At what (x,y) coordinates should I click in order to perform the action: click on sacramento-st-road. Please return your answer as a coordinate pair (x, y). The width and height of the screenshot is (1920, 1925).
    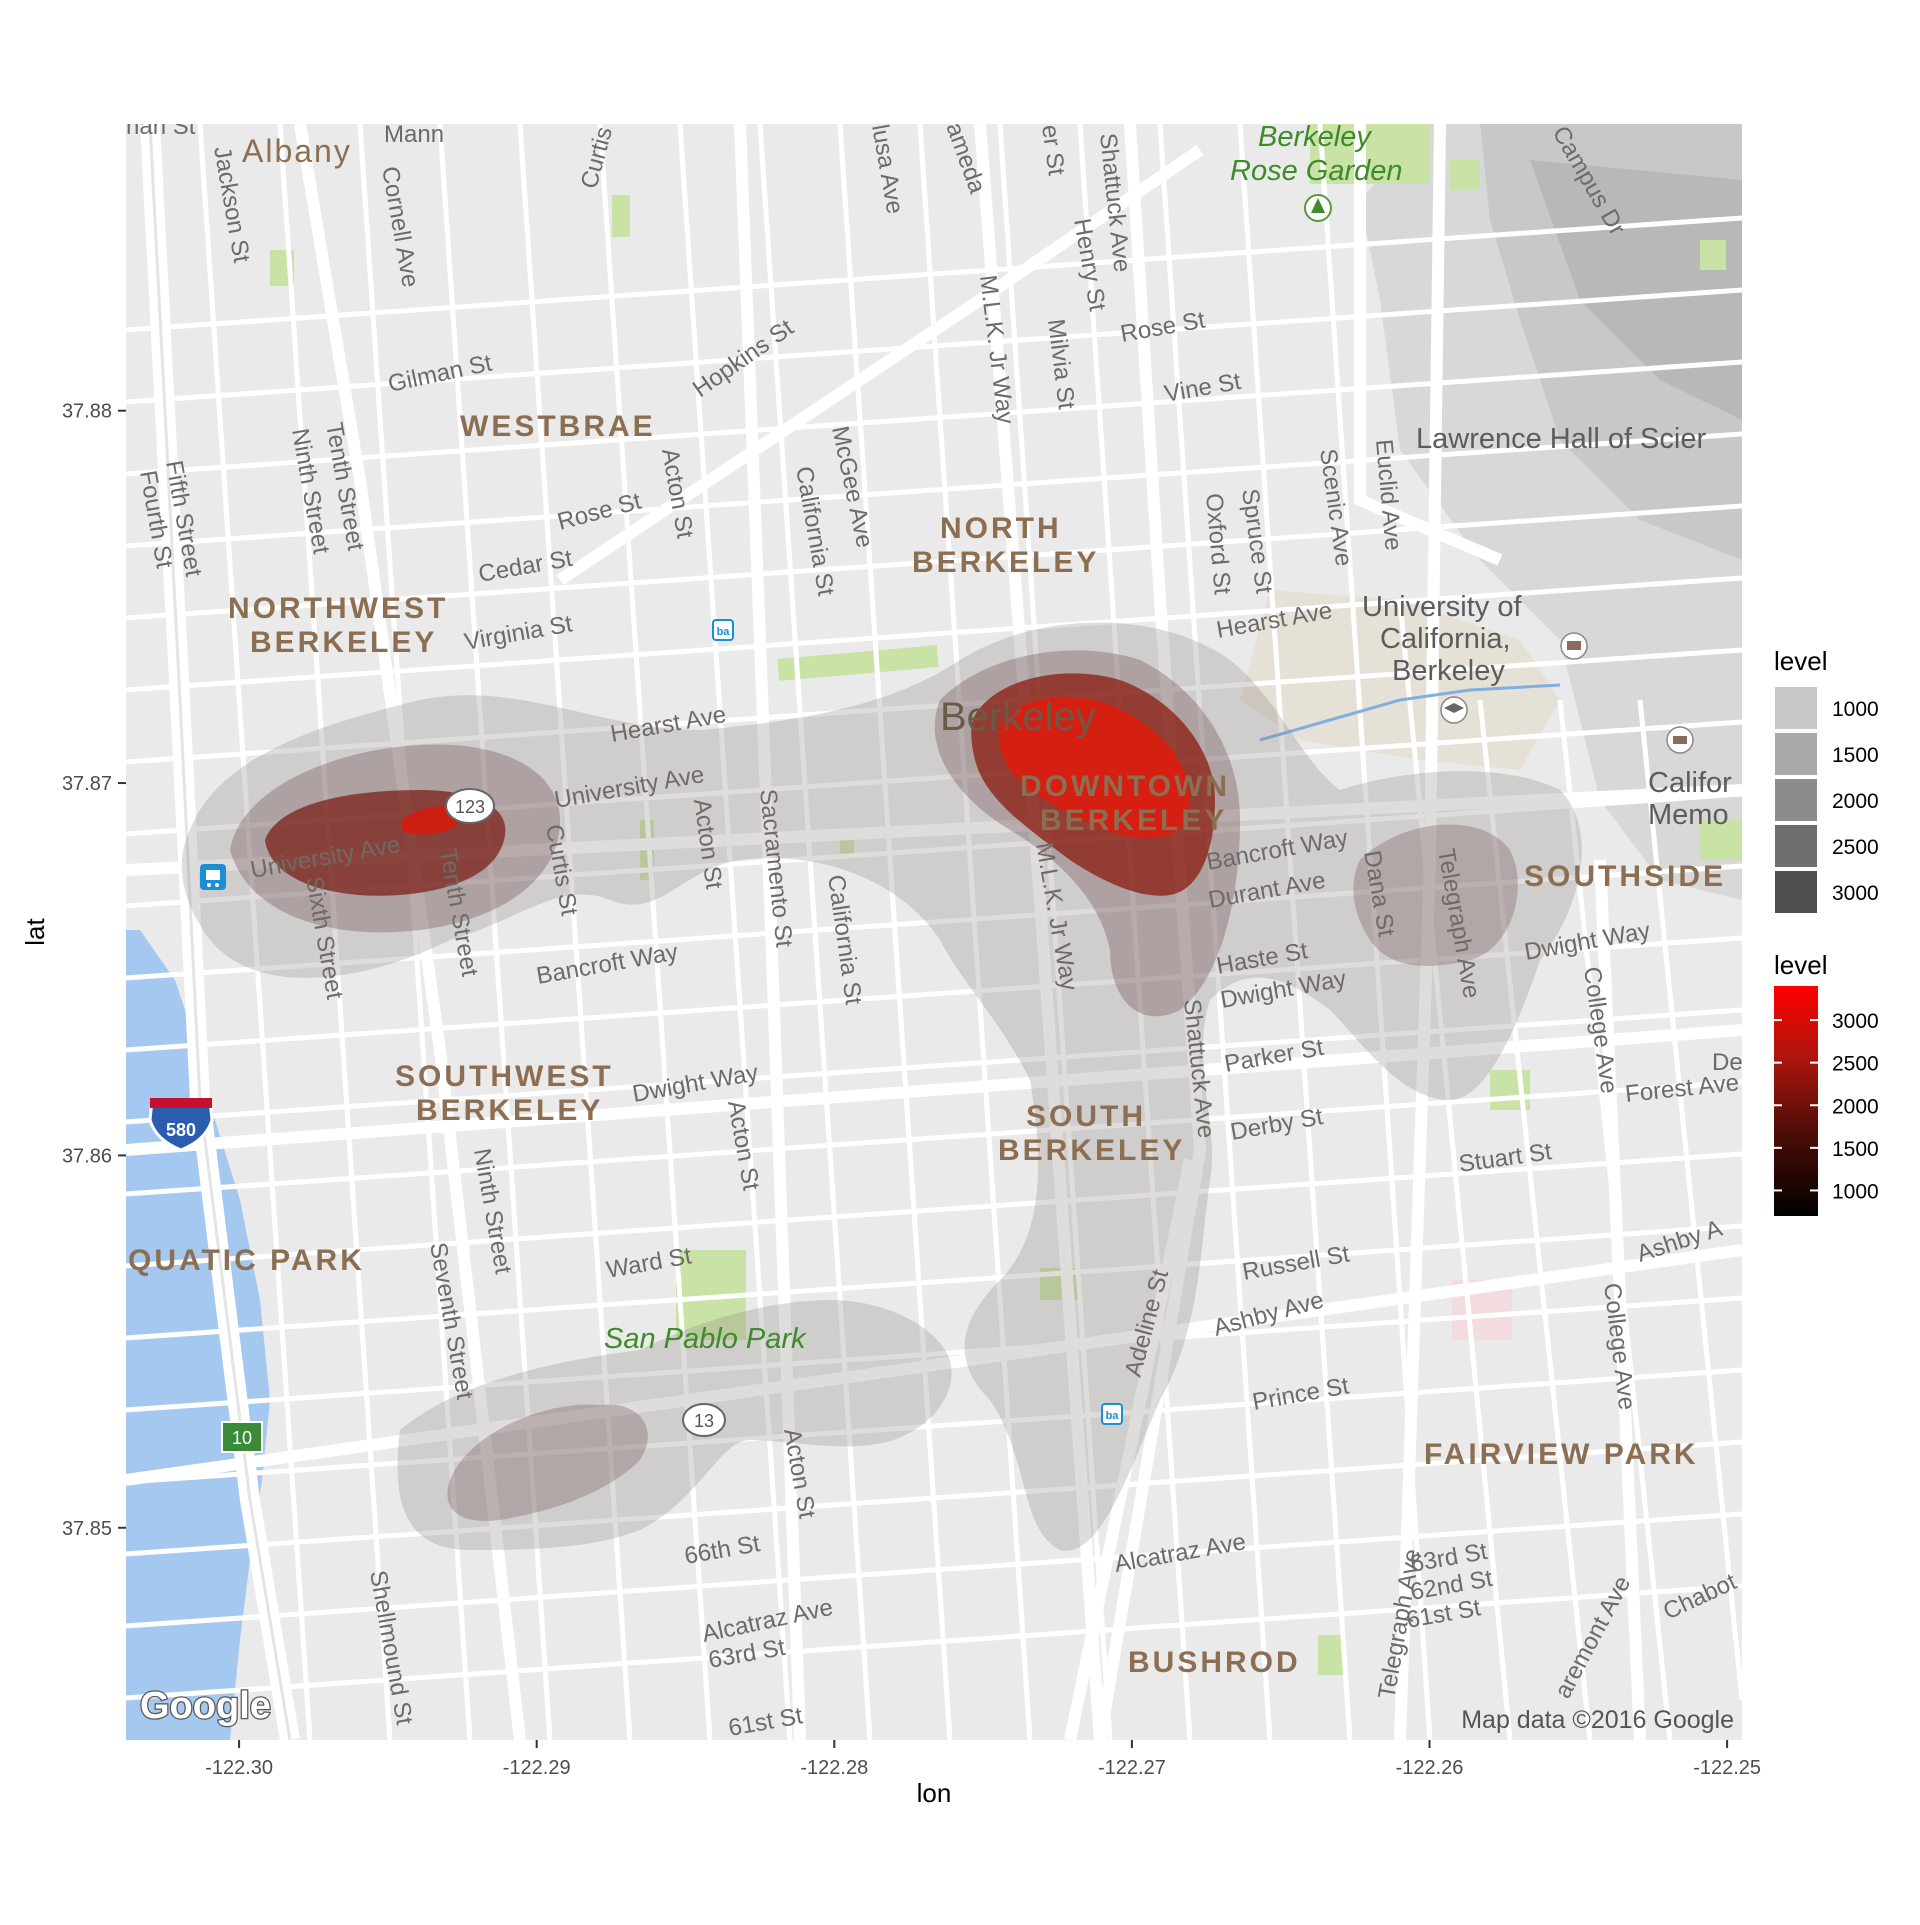
    Looking at the image, I should click on (770, 932).